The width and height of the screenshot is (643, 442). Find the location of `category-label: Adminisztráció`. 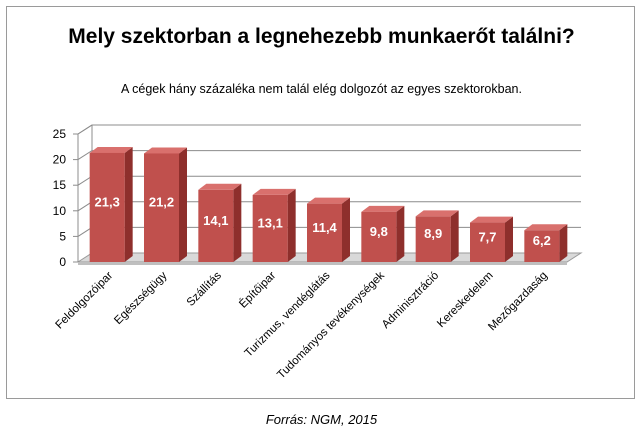

category-label: Adminisztráció is located at coordinates (410, 300).